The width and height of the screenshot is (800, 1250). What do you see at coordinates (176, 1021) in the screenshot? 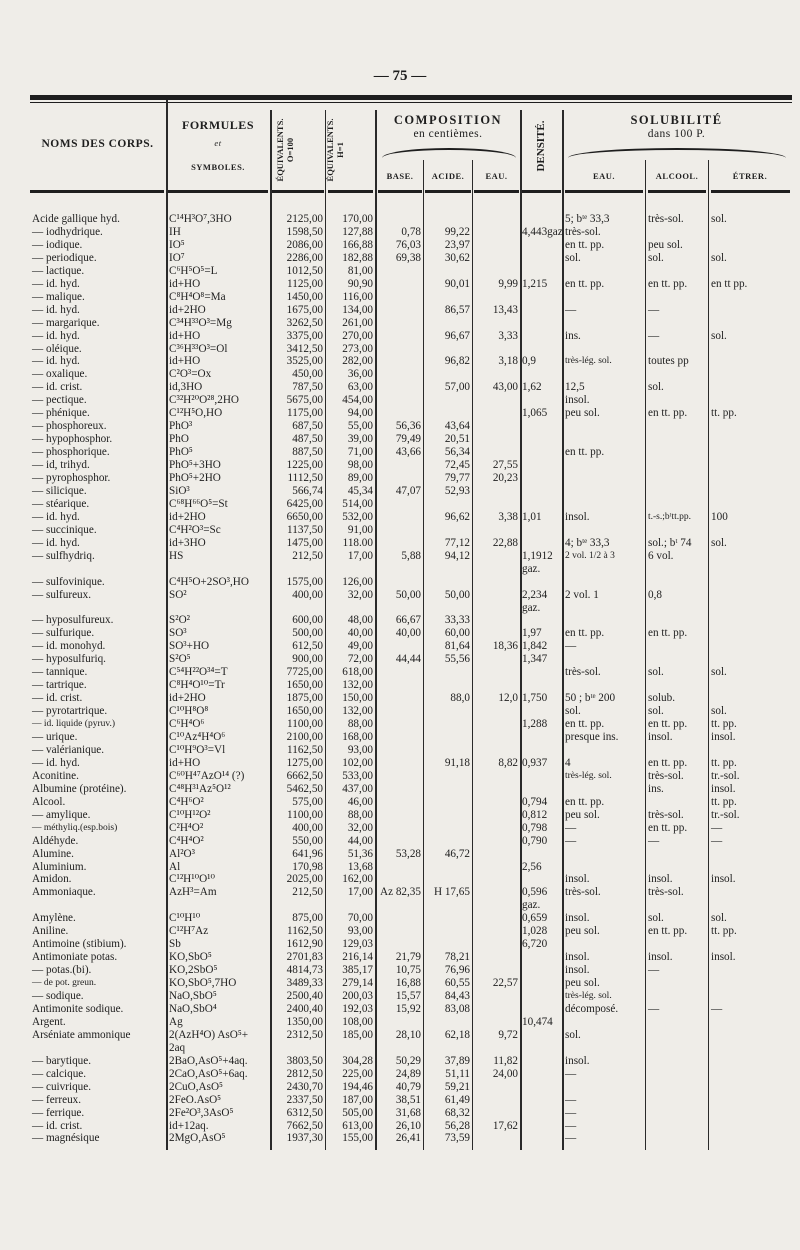
I see `cell-formula: Ag` at bounding box center [176, 1021].